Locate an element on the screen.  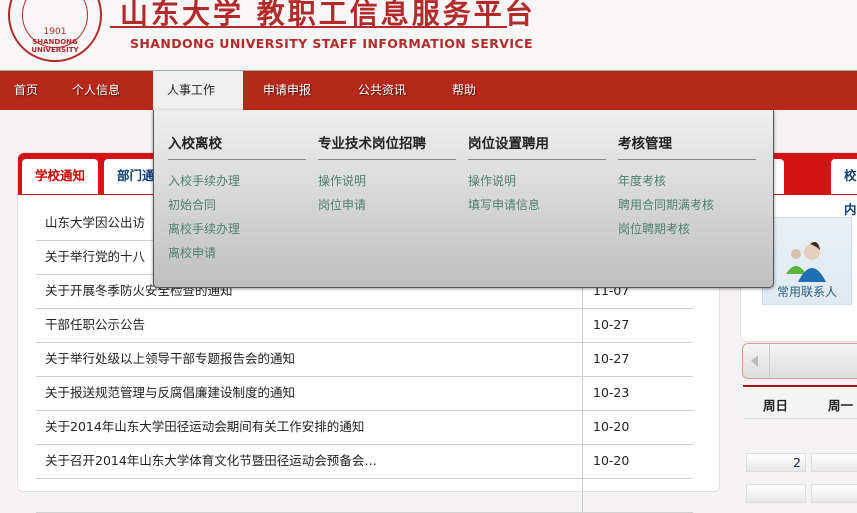
title-divider is located at coordinates (308, 27).